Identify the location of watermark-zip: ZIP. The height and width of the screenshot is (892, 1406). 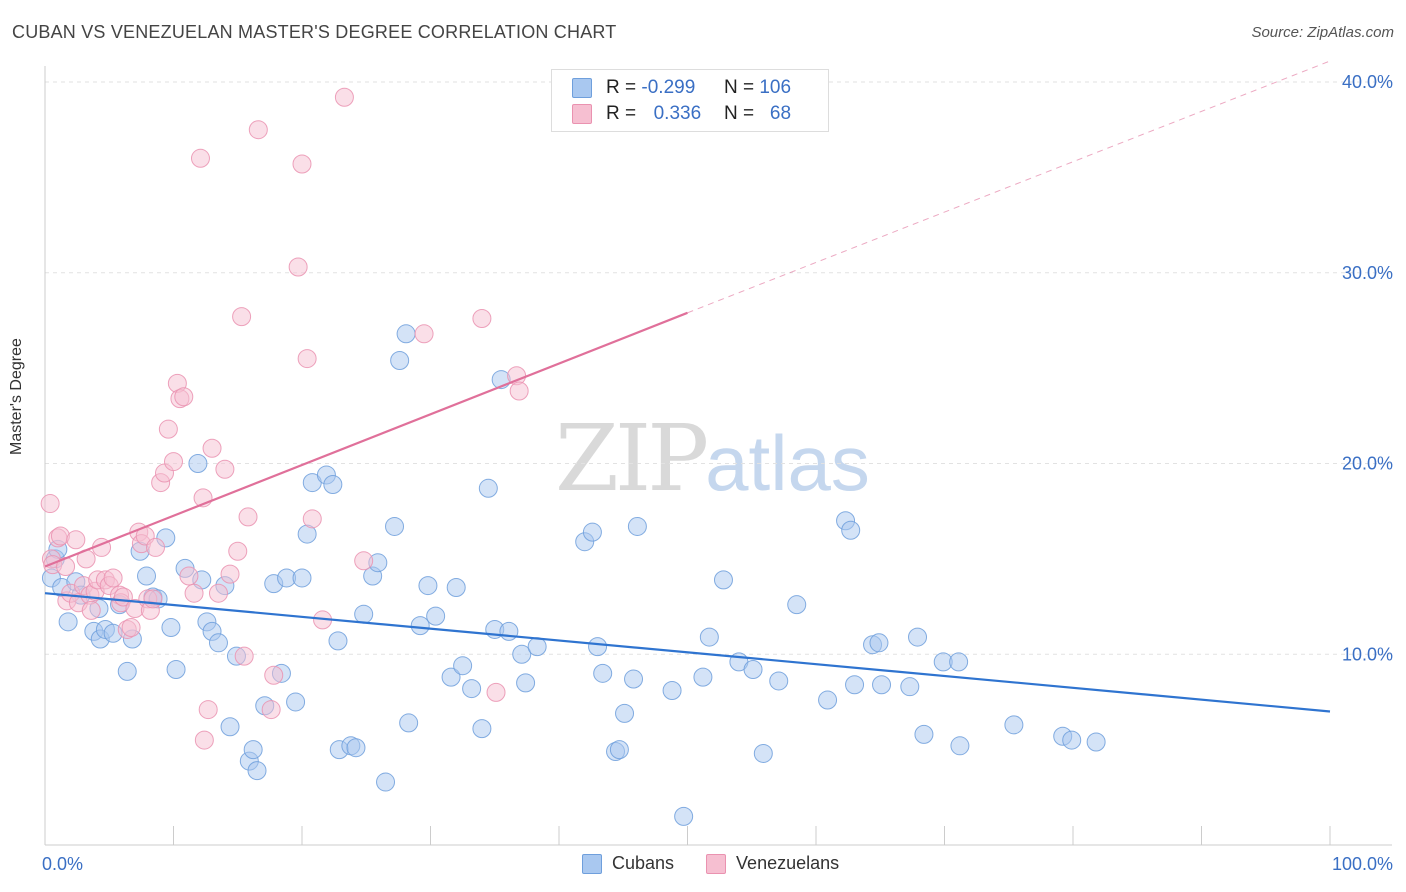
(632, 458).